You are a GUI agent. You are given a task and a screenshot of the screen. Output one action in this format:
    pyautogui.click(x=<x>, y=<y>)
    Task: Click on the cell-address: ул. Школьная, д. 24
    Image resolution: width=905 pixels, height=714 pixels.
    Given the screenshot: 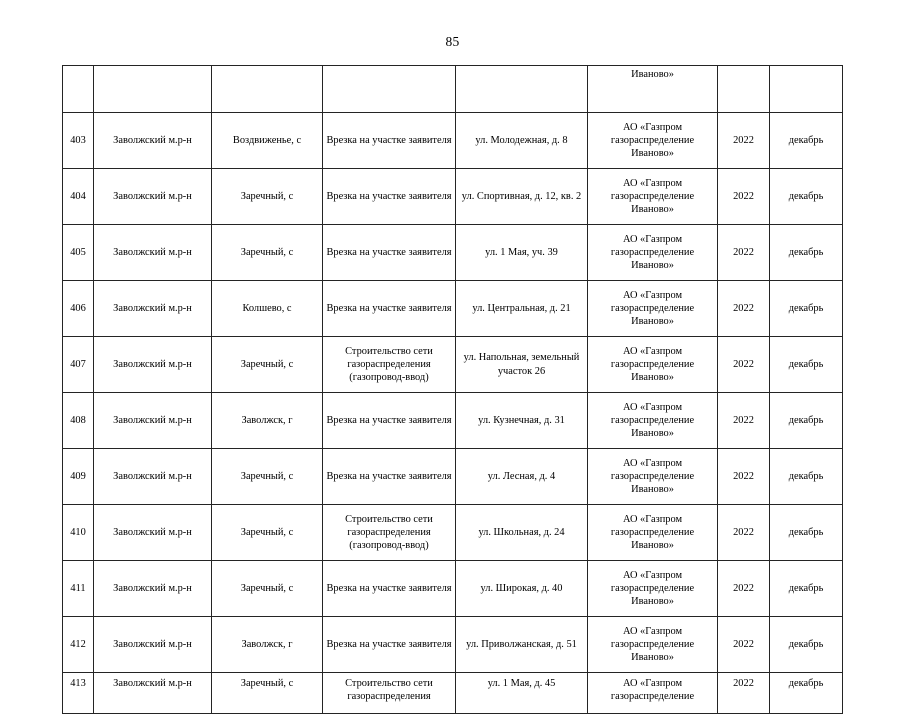 What is the action you would take?
    pyautogui.click(x=521, y=532)
    